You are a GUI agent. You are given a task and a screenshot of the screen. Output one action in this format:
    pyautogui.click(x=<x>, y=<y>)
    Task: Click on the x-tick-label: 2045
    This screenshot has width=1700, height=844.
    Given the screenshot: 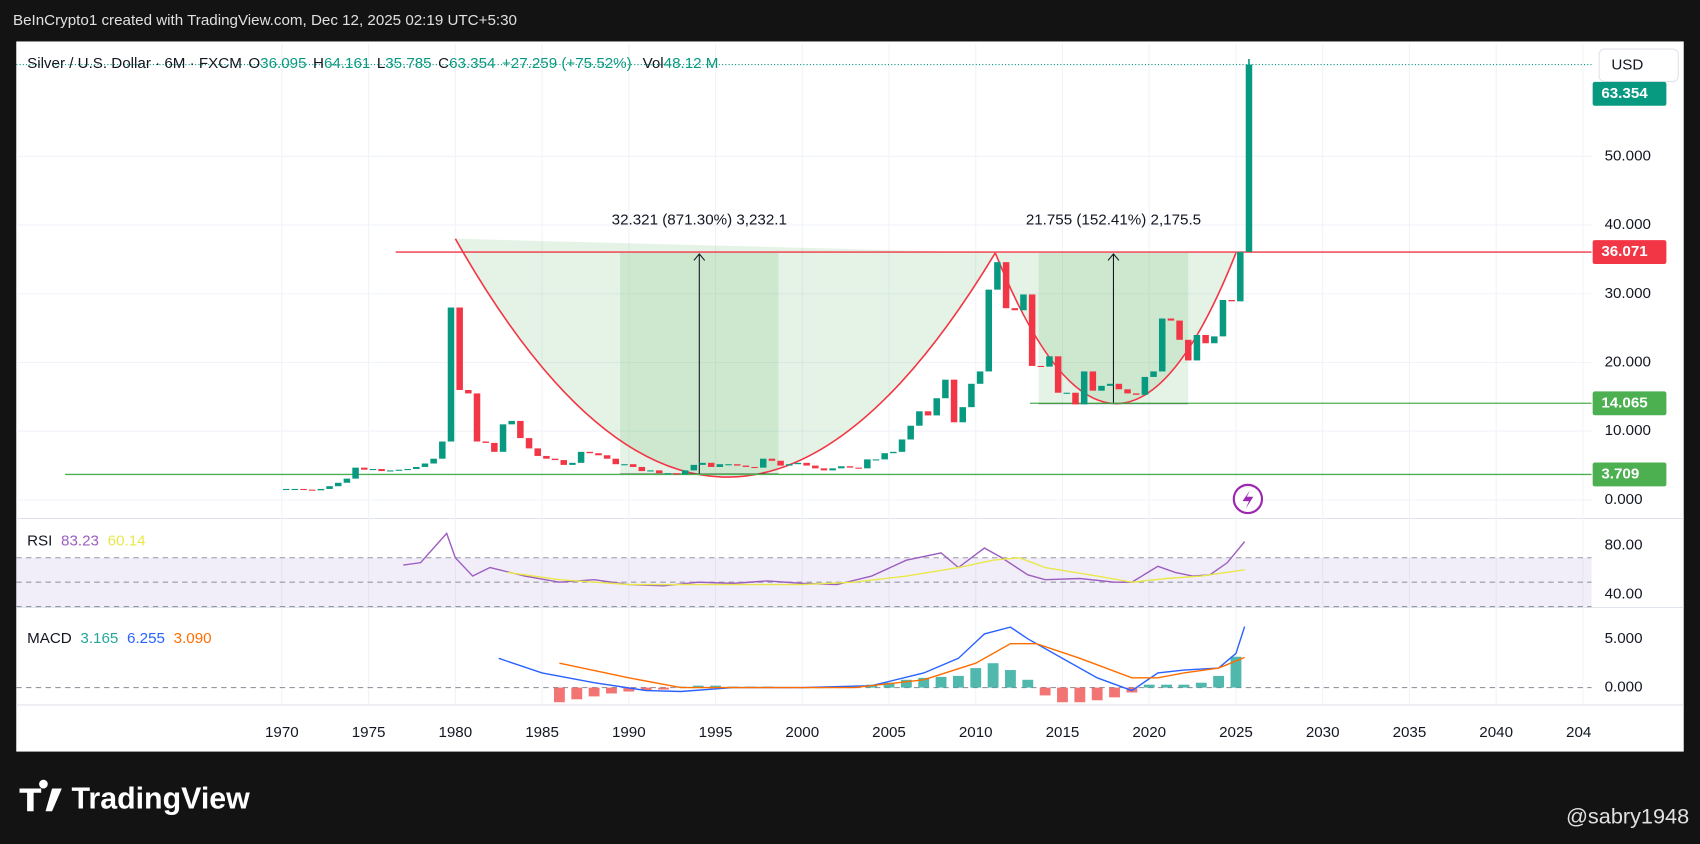 What is the action you would take?
    pyautogui.click(x=1583, y=732)
    